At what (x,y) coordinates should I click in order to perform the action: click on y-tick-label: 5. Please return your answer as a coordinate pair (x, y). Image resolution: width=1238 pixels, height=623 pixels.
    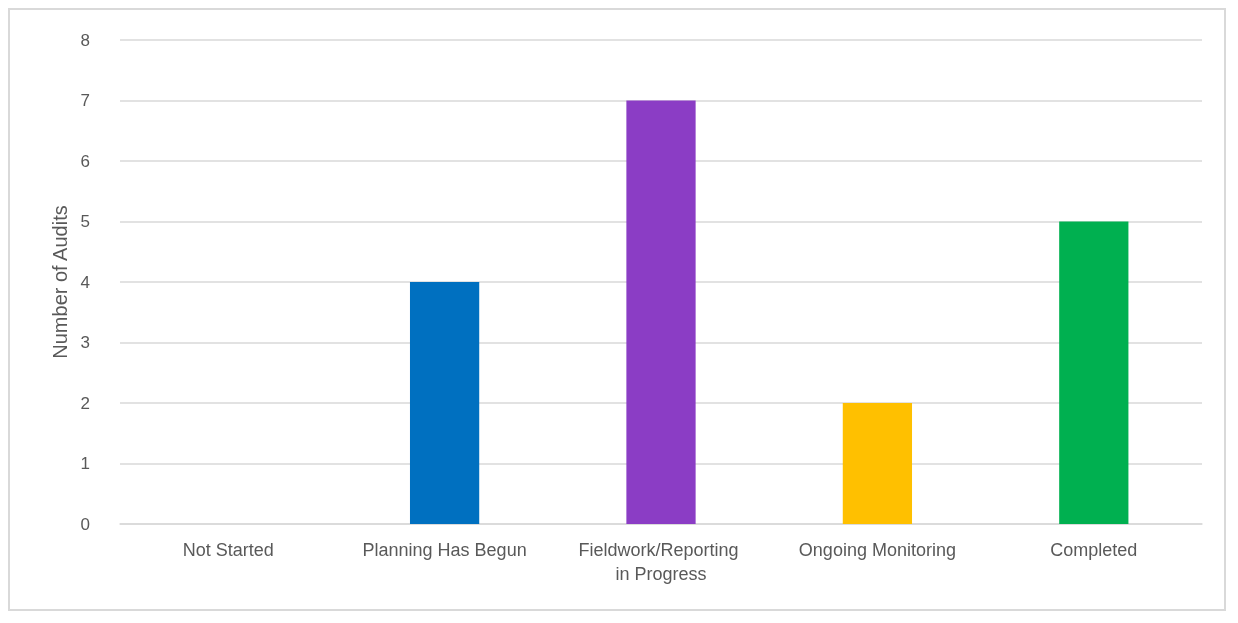
    Looking at the image, I should click on (85, 221).